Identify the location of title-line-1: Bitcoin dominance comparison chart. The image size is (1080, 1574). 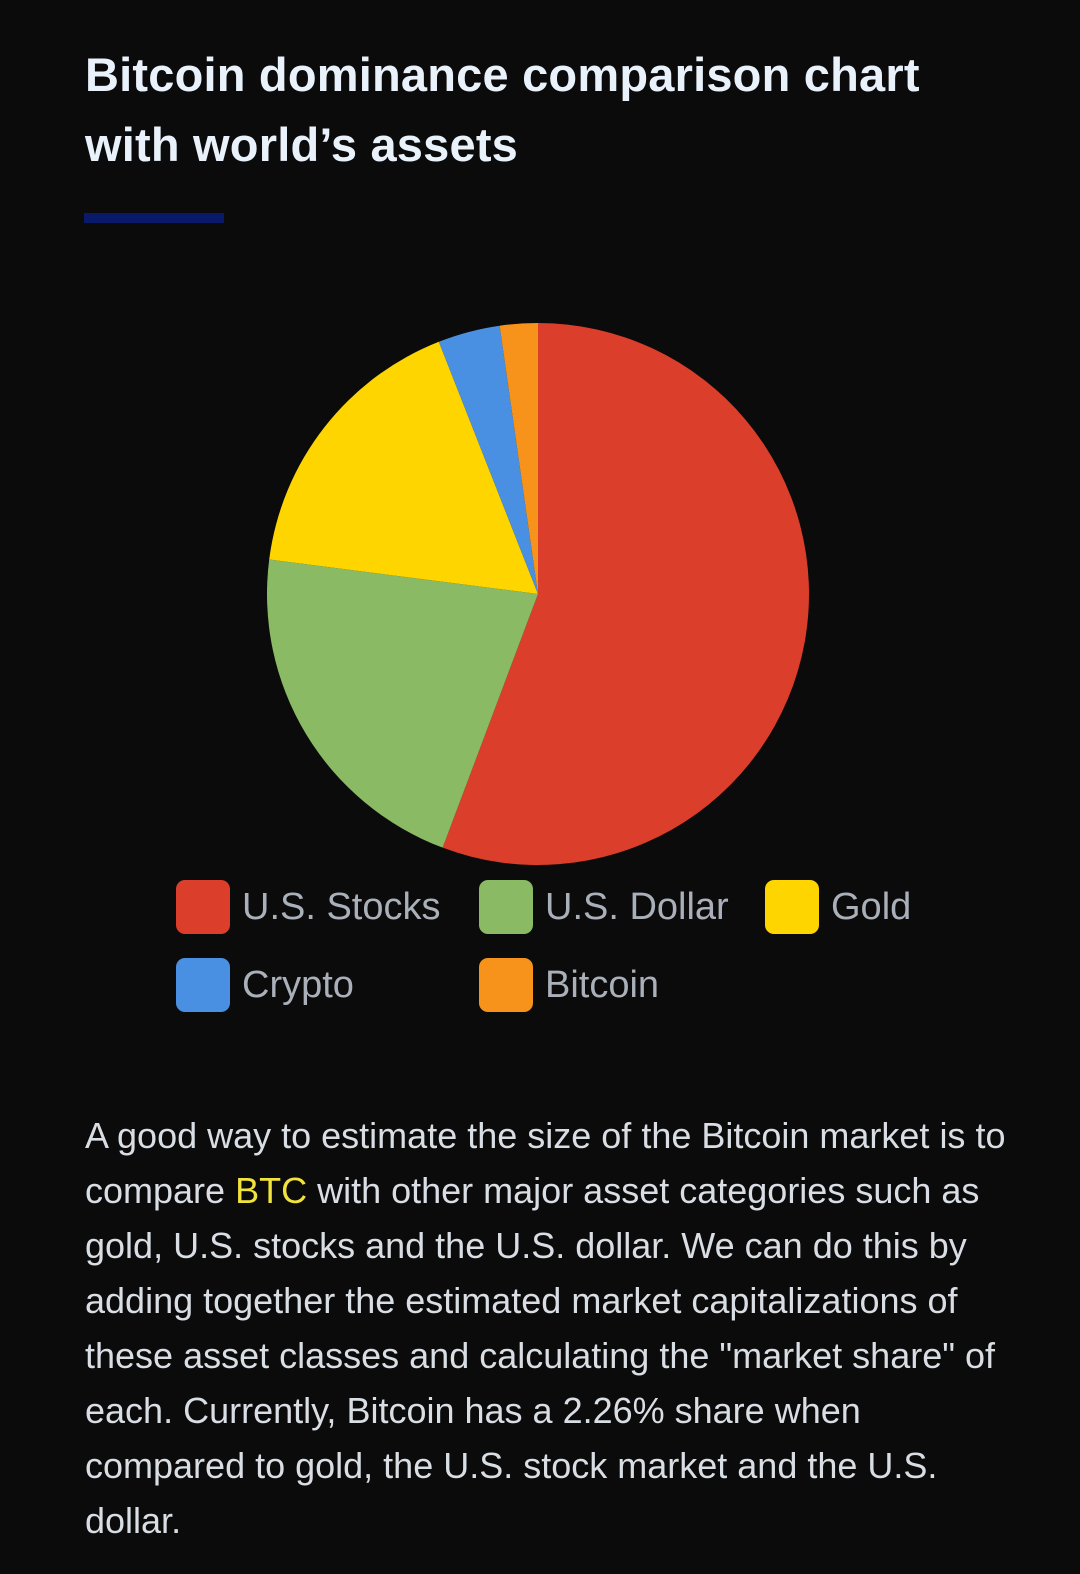
(502, 74).